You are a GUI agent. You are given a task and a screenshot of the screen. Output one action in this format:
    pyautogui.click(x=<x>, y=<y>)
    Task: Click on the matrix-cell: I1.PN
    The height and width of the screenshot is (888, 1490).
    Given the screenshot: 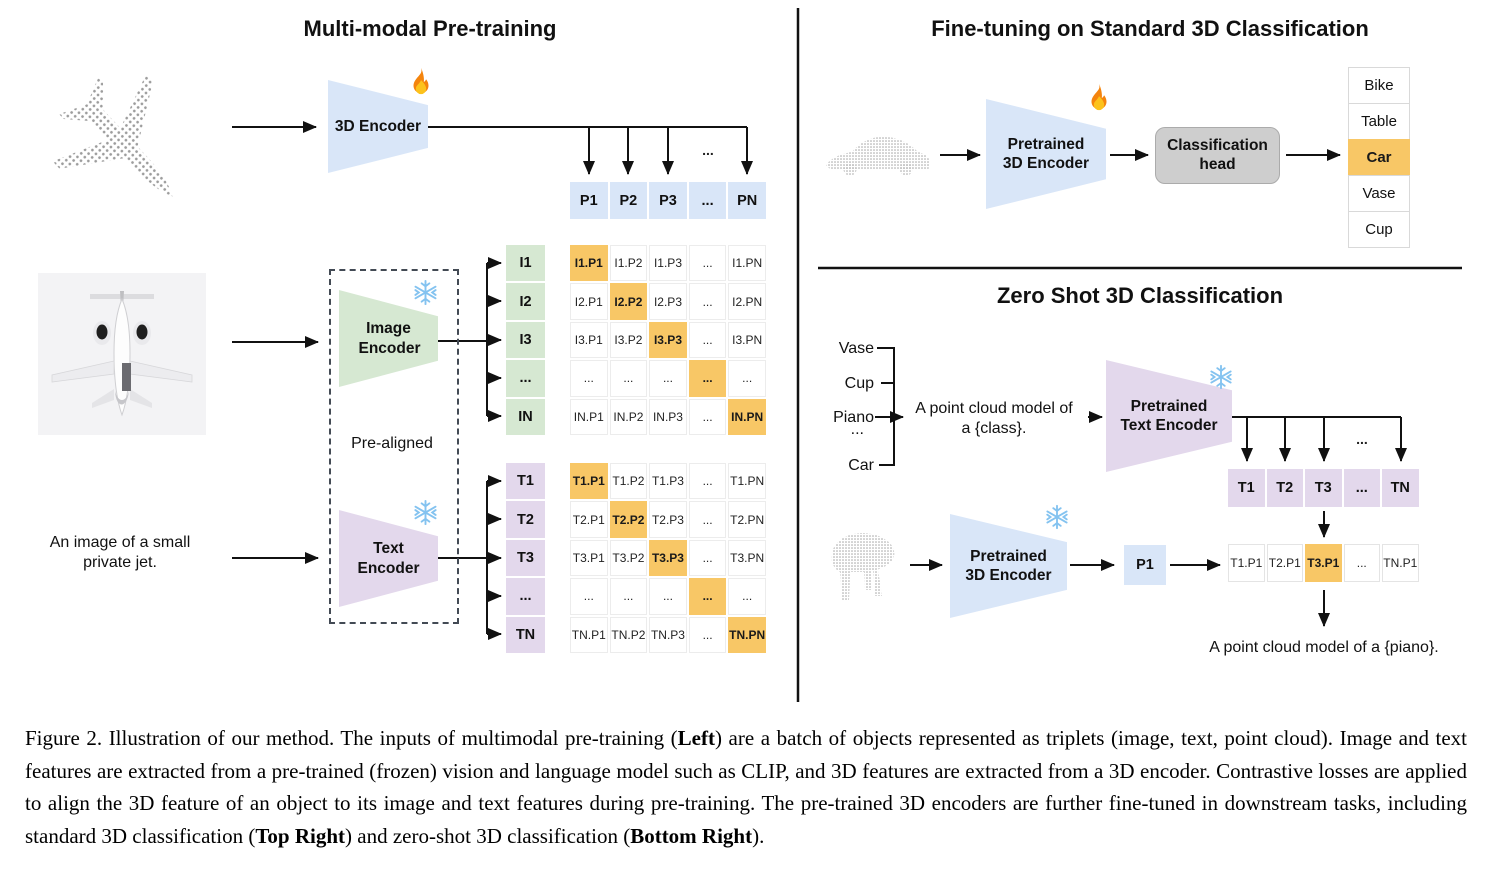 What is the action you would take?
    pyautogui.click(x=747, y=263)
    